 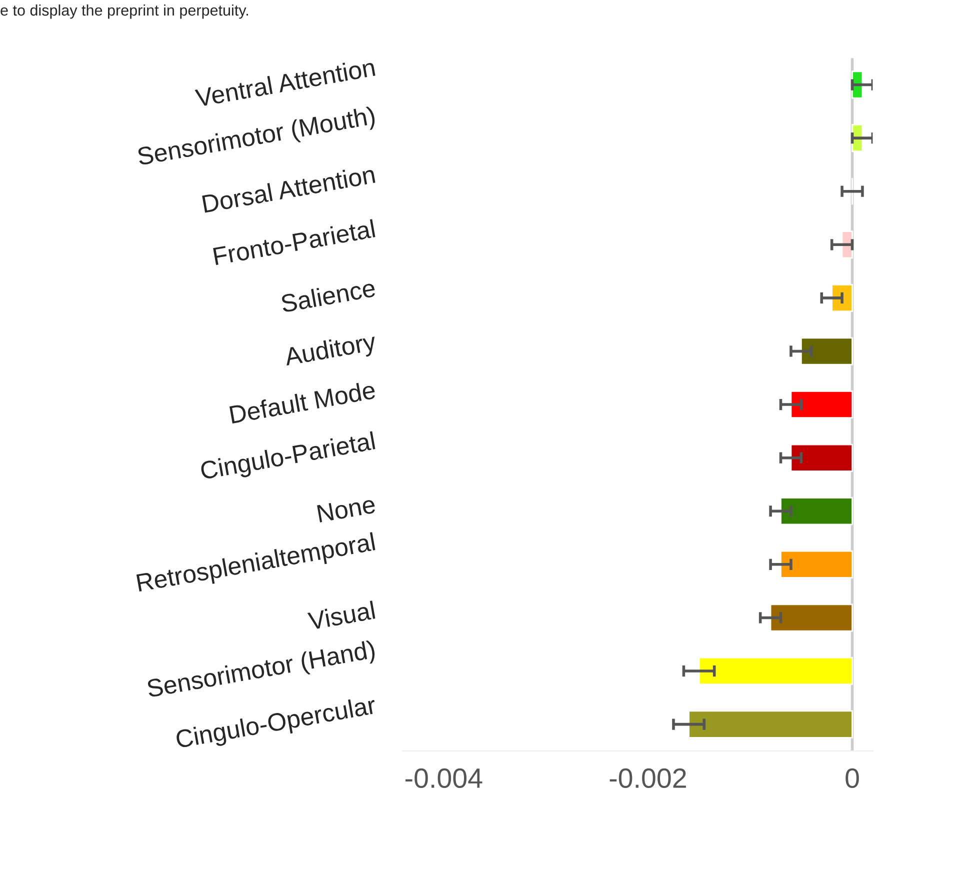 What do you see at coordinates (285, 83) in the screenshot?
I see `y-tick-label: Ventral Attention` at bounding box center [285, 83].